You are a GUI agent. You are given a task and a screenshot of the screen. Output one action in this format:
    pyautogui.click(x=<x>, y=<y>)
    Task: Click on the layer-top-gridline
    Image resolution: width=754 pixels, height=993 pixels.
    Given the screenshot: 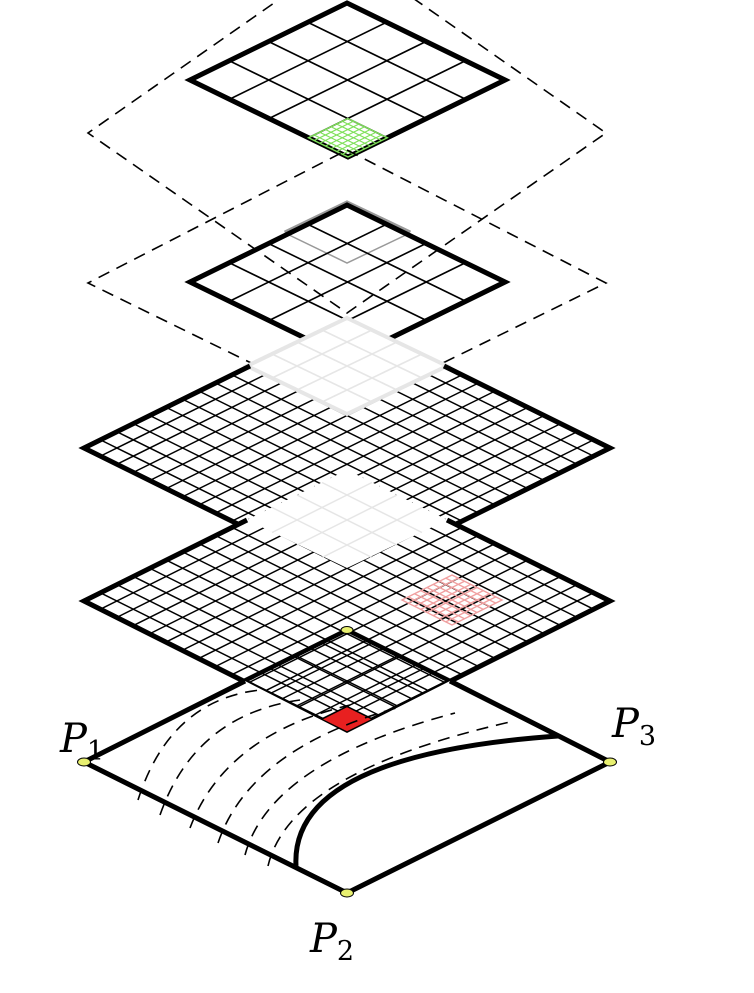 What is the action you would take?
    pyautogui.click(x=347, y=80)
    